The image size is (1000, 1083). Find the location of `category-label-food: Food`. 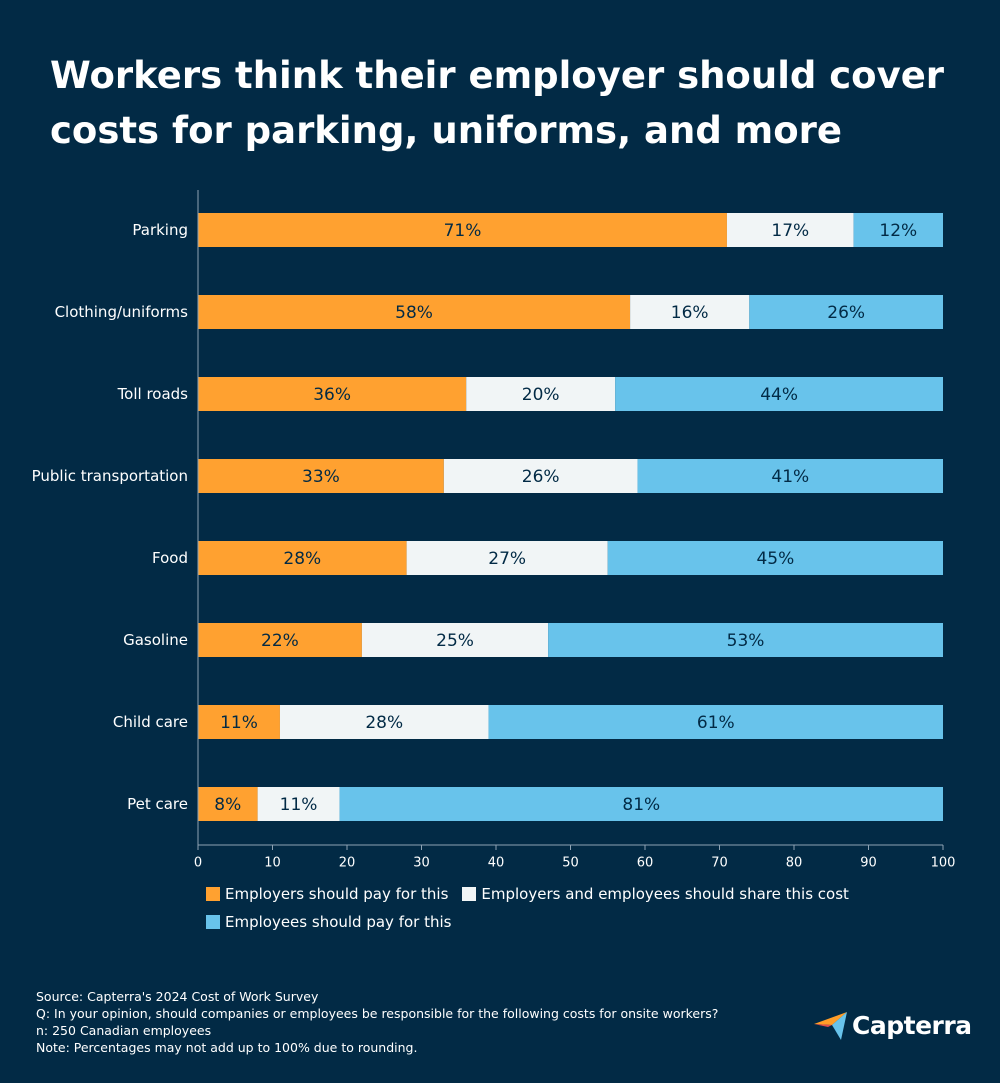

category-label-food: Food is located at coordinates (170, 558).